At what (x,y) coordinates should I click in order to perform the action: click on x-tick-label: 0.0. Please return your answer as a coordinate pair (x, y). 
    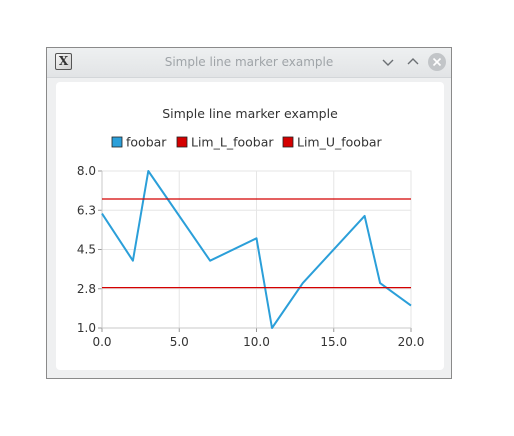
    Looking at the image, I should click on (101, 342).